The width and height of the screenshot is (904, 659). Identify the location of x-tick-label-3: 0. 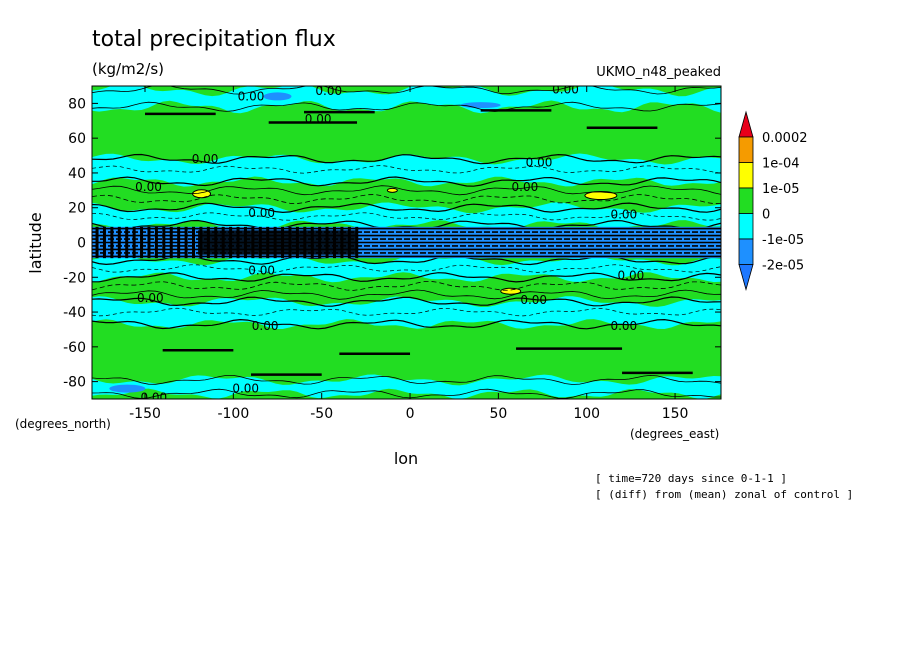
(410, 414).